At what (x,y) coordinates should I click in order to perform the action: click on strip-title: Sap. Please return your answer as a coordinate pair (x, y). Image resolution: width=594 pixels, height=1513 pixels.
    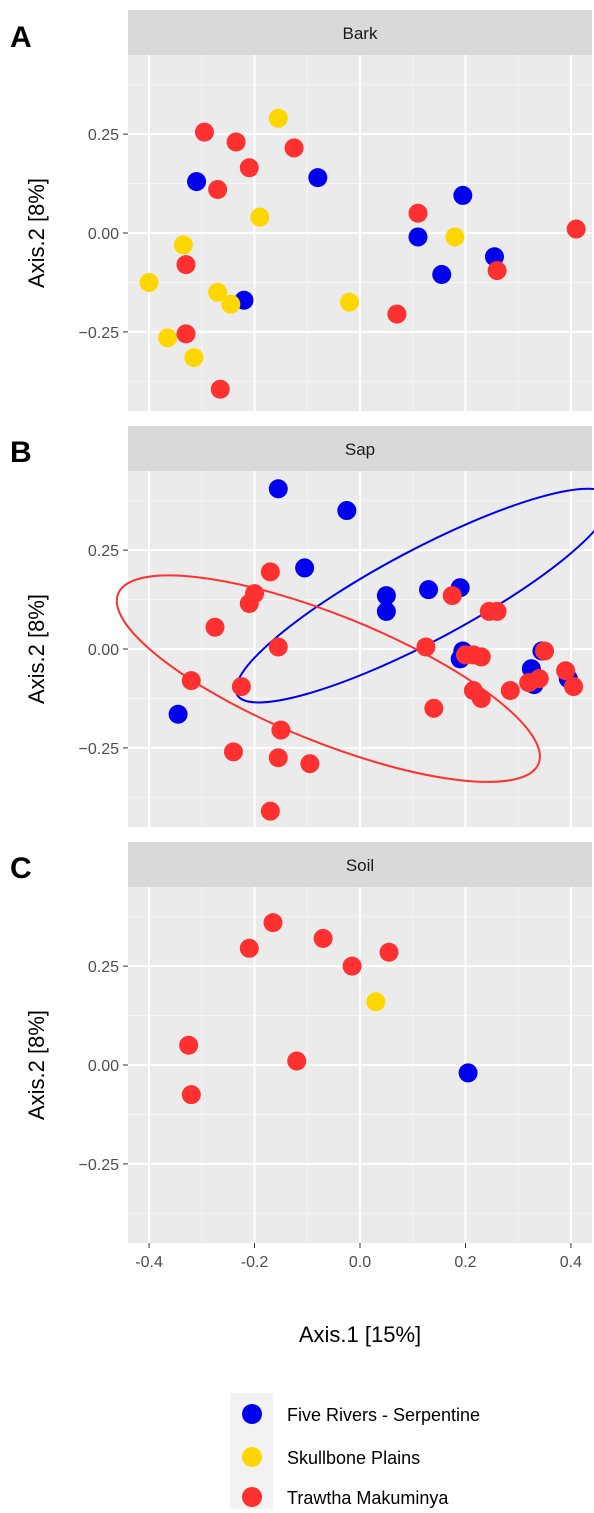
    Looking at the image, I should click on (360, 449).